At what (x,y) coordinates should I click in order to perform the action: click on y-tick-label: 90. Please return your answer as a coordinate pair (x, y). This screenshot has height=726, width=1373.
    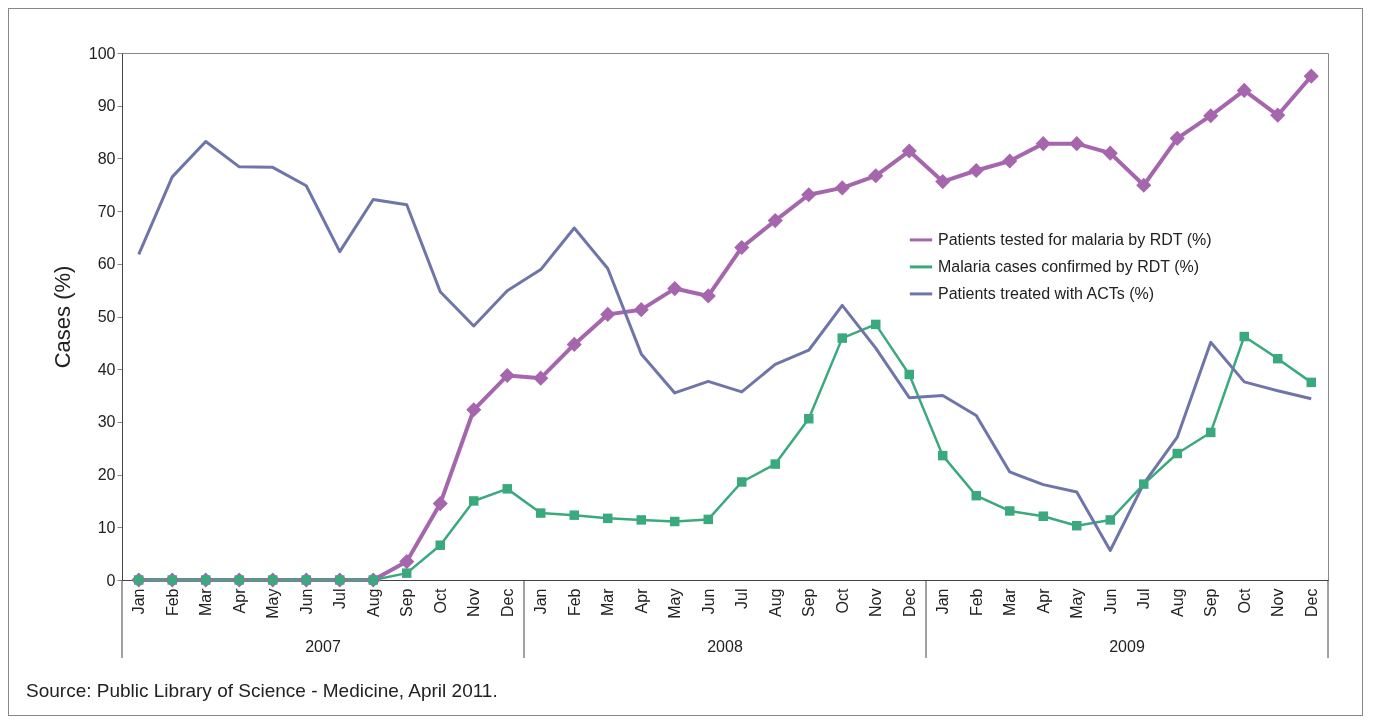
    Looking at the image, I should click on (106, 106).